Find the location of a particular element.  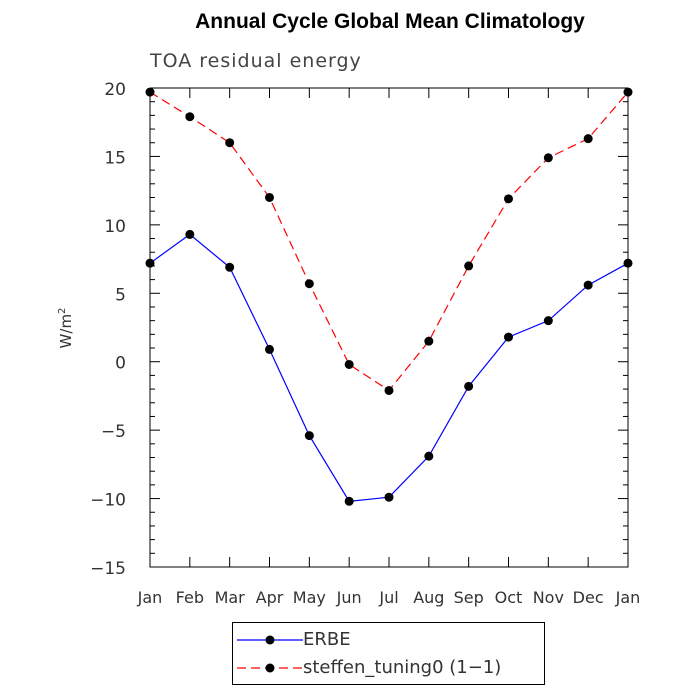

y-tick-label: 0 is located at coordinates (120, 364).